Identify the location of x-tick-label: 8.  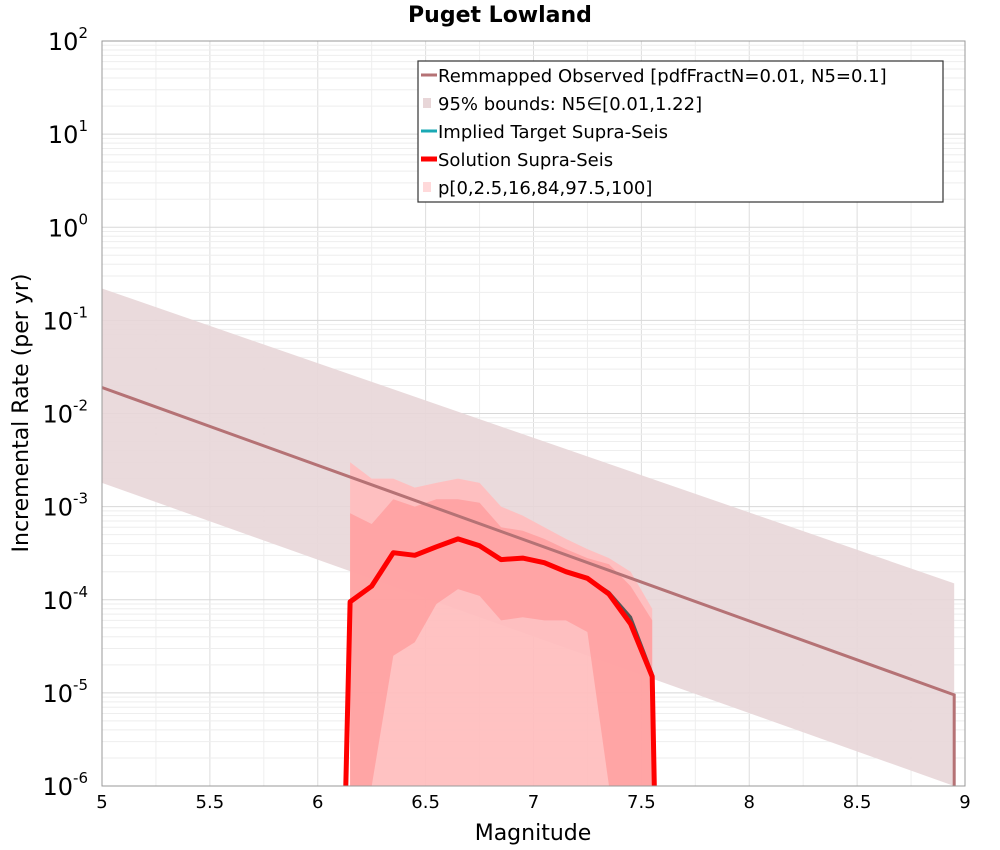
(749, 802).